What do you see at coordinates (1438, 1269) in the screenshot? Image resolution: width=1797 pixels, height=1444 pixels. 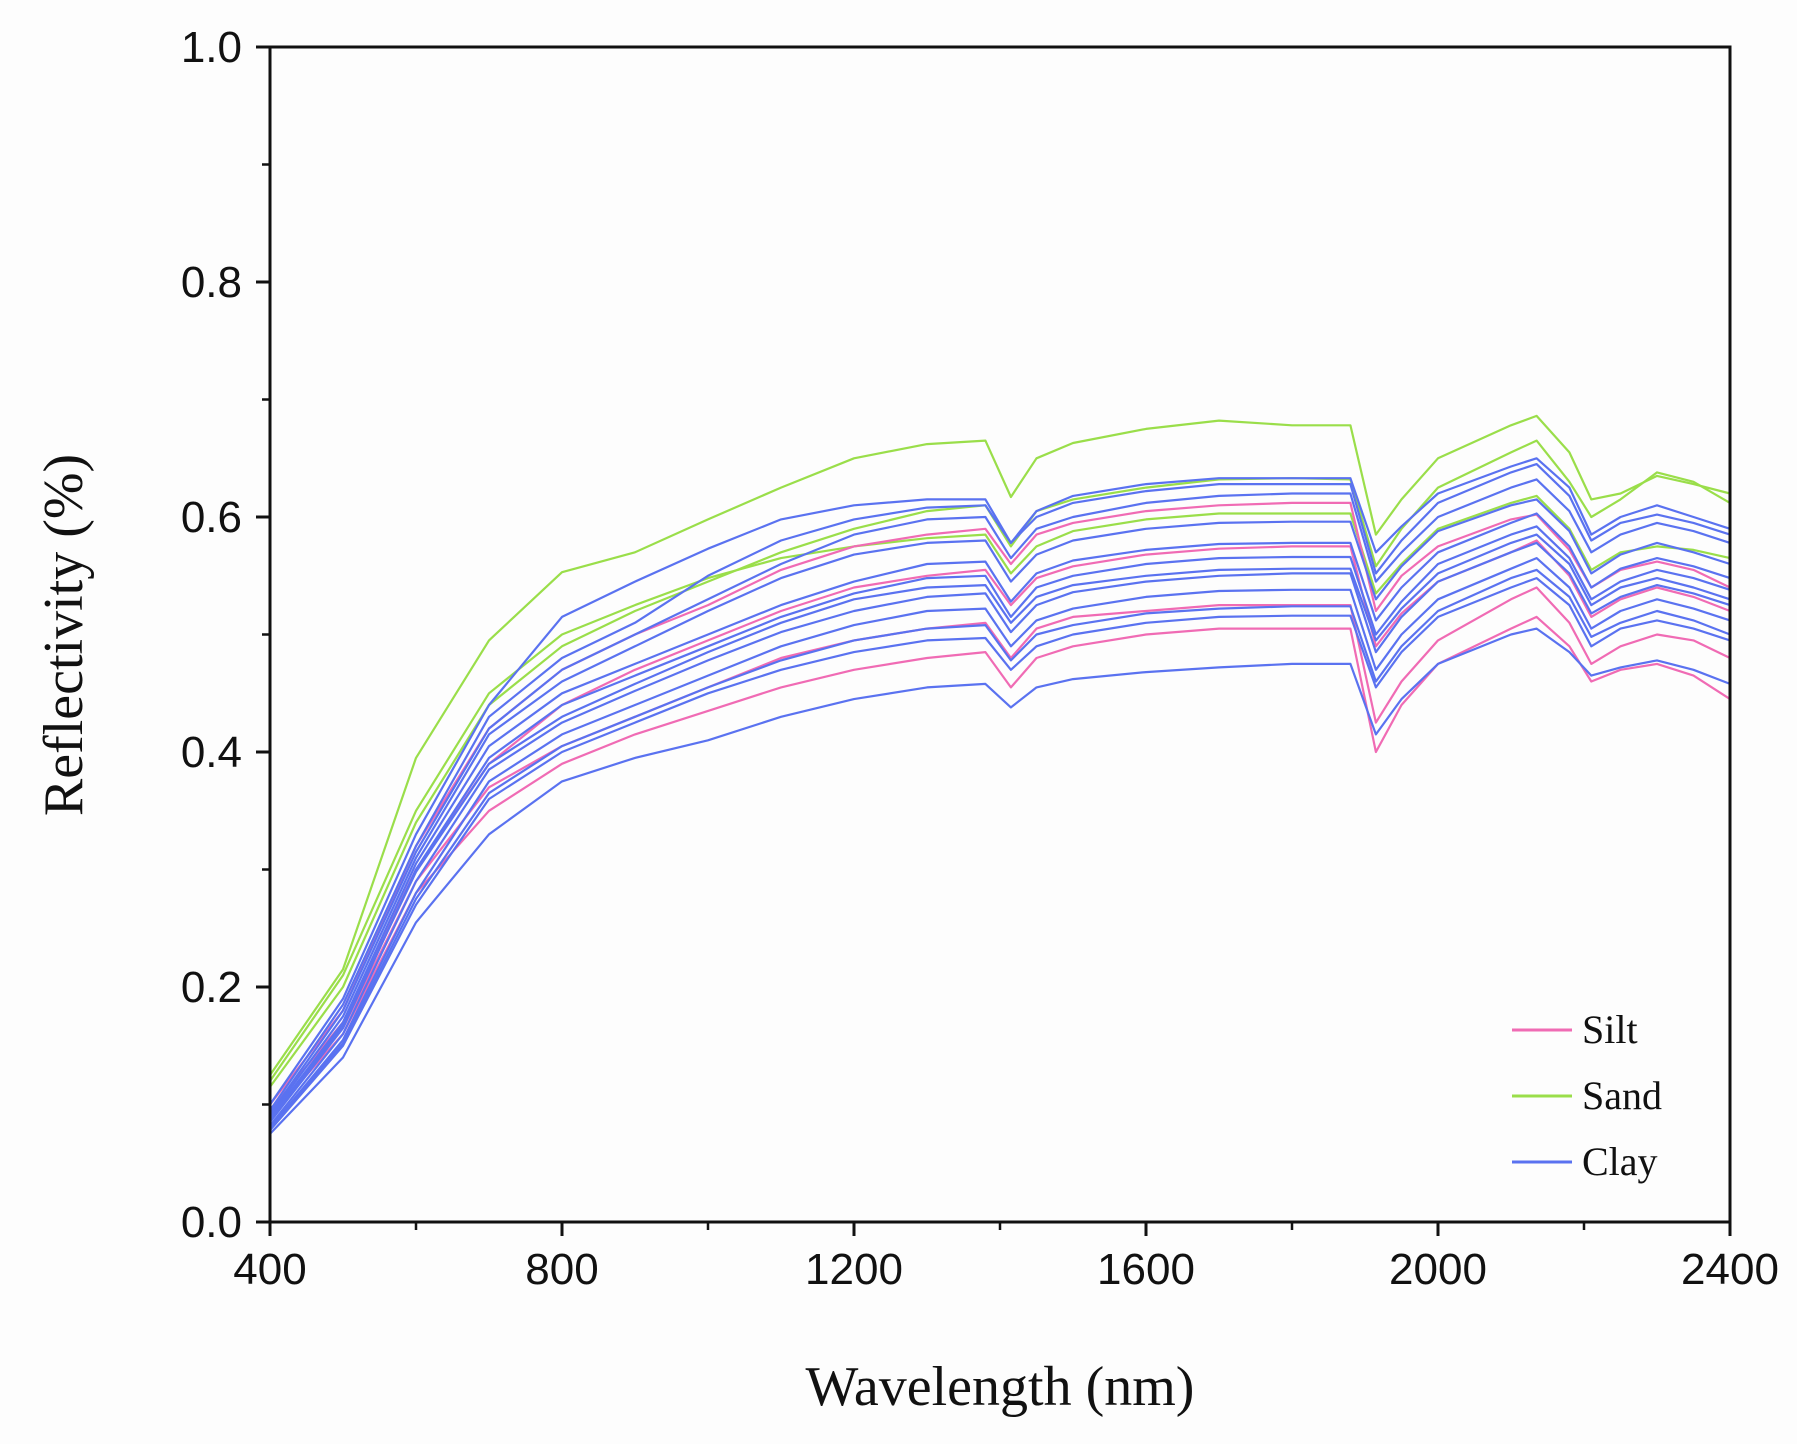 I see `x-tick-label: 2000` at bounding box center [1438, 1269].